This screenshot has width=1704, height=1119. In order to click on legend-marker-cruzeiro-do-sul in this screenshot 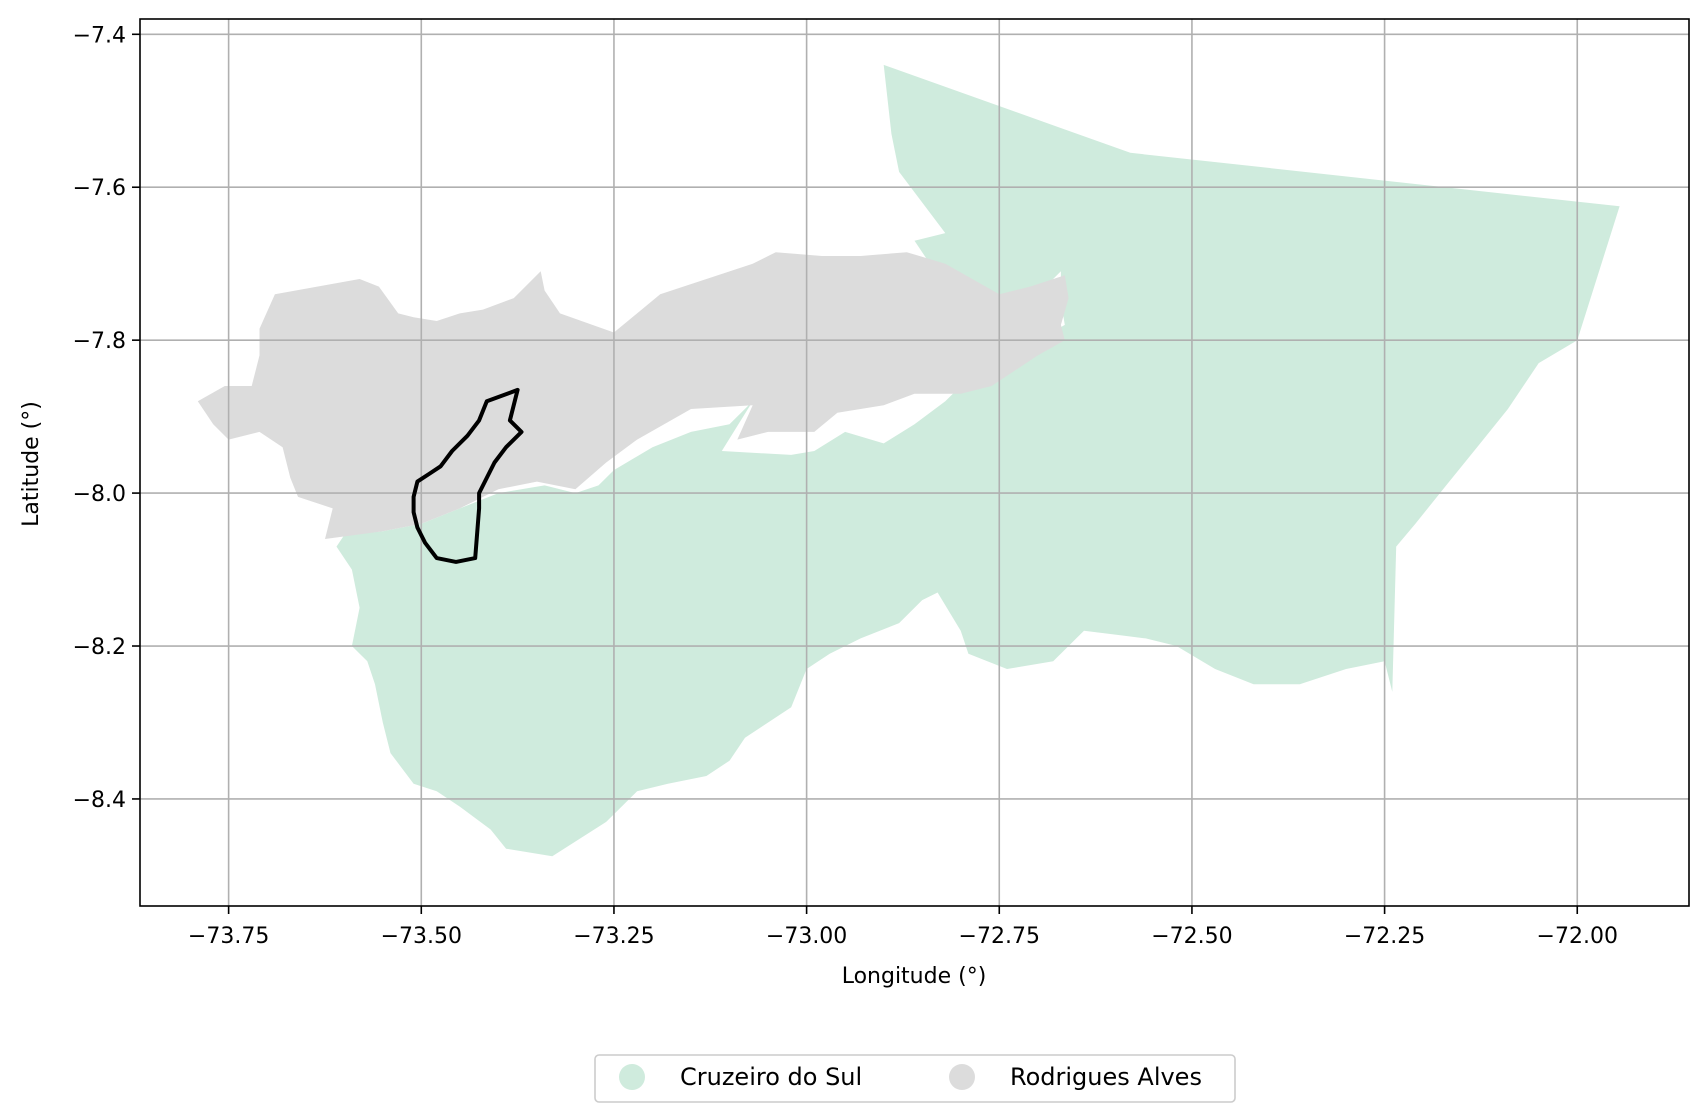, I will do `click(632, 1077)`.